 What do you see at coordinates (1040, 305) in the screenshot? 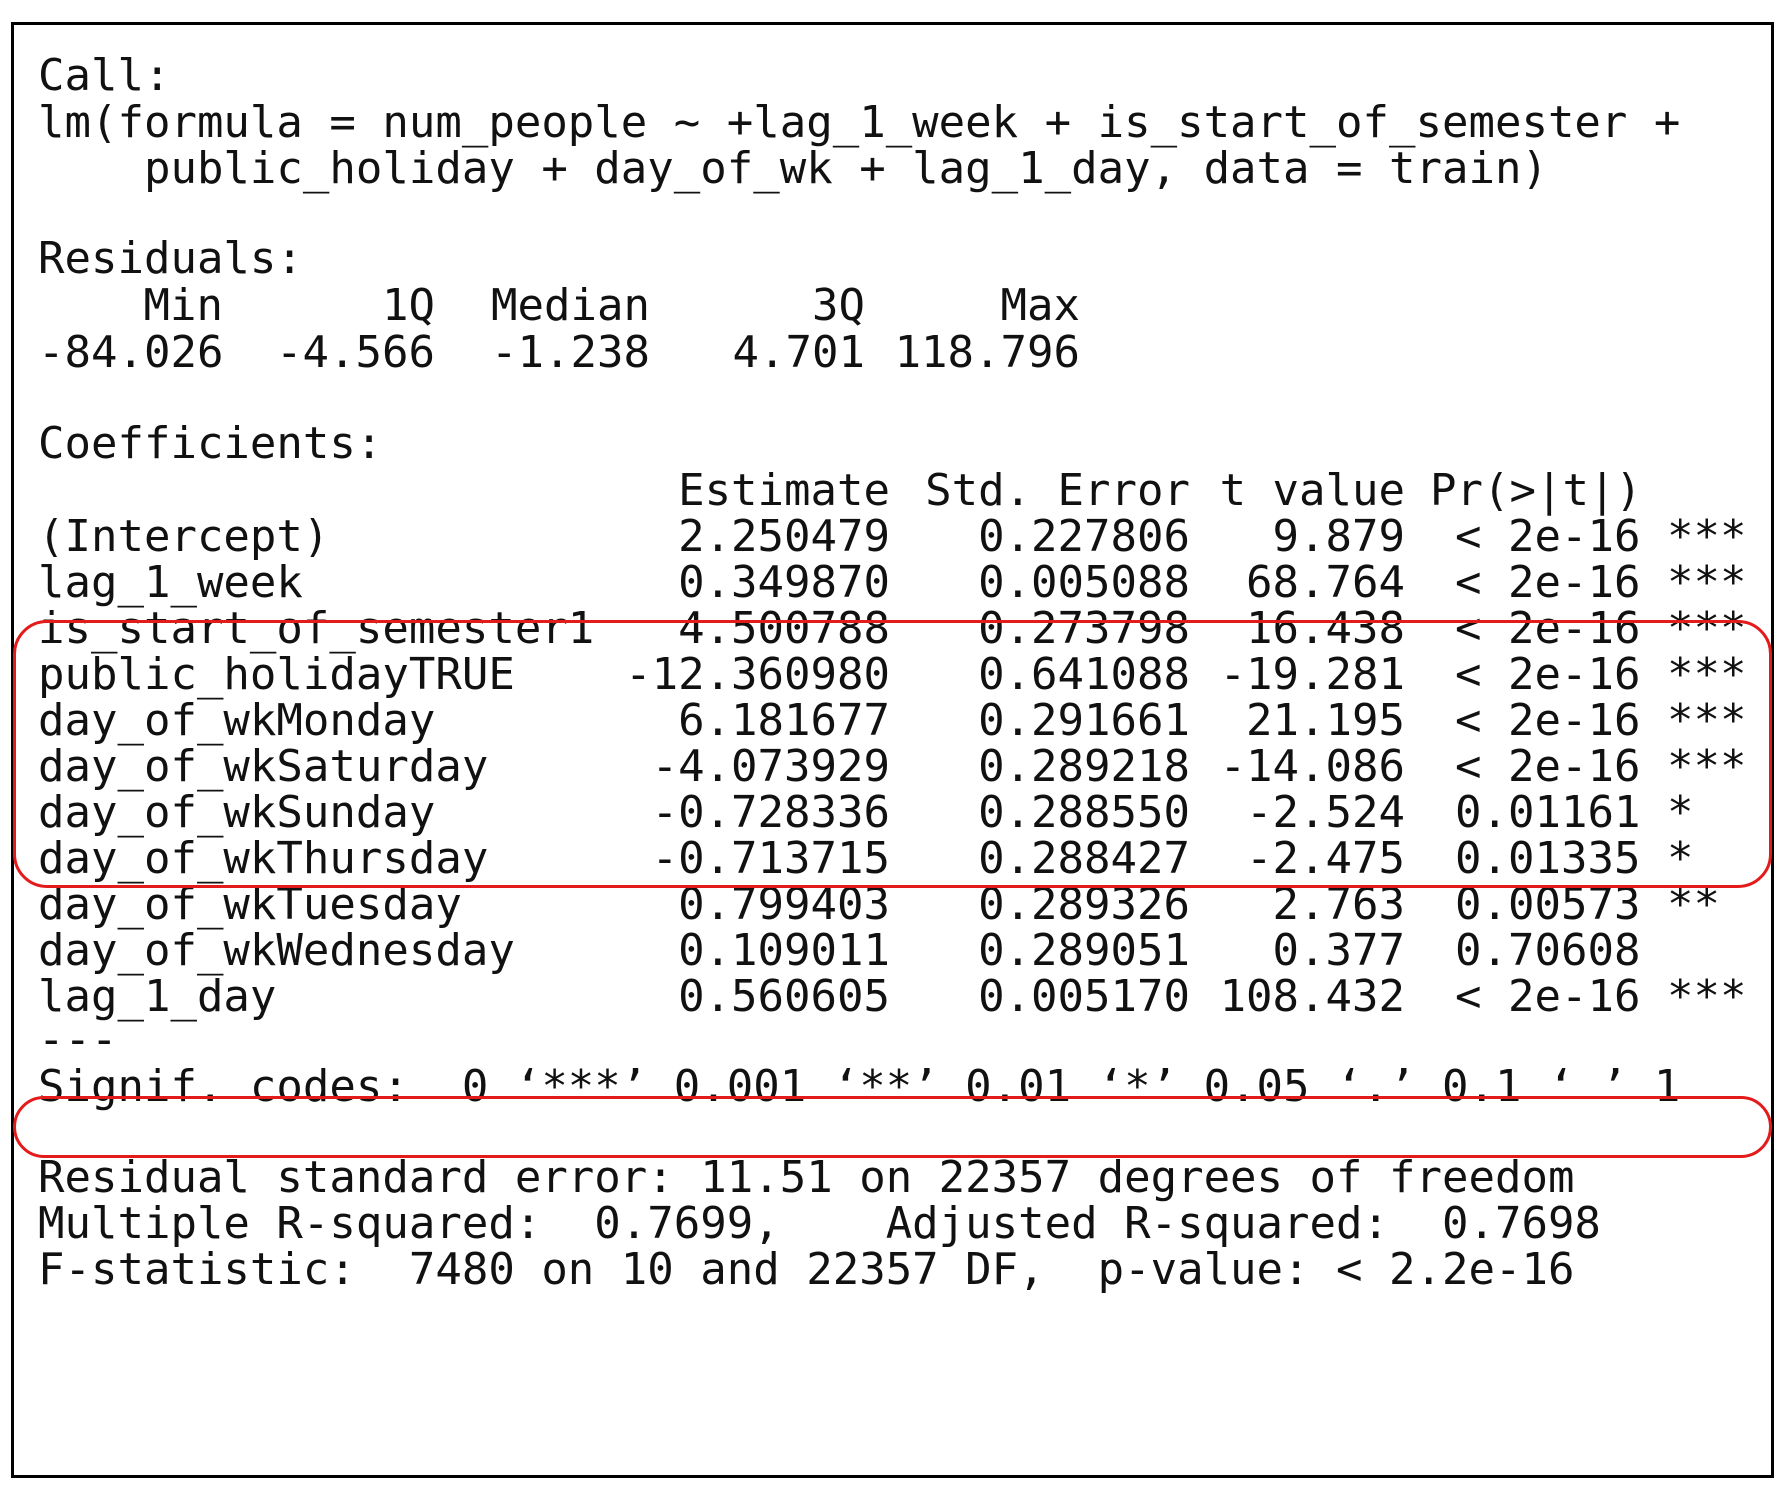
I see `residual-header-max: Max` at bounding box center [1040, 305].